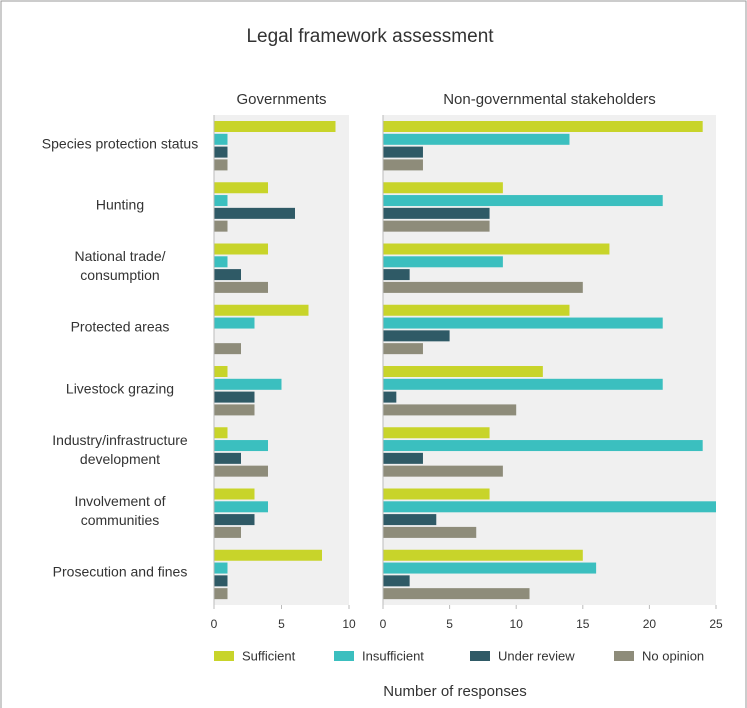  What do you see at coordinates (120, 143) in the screenshot?
I see `category-label: Species protection status` at bounding box center [120, 143].